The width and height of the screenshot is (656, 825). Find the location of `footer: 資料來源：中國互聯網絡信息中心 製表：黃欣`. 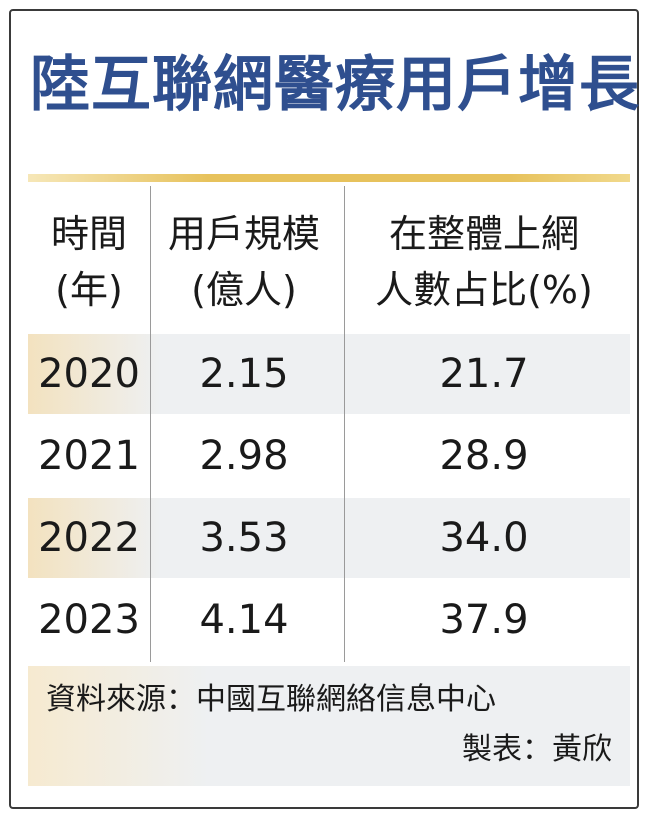

footer: 資料來源：中國互聯網絡信息中心 製表：黃欣 is located at coordinates (329, 726).